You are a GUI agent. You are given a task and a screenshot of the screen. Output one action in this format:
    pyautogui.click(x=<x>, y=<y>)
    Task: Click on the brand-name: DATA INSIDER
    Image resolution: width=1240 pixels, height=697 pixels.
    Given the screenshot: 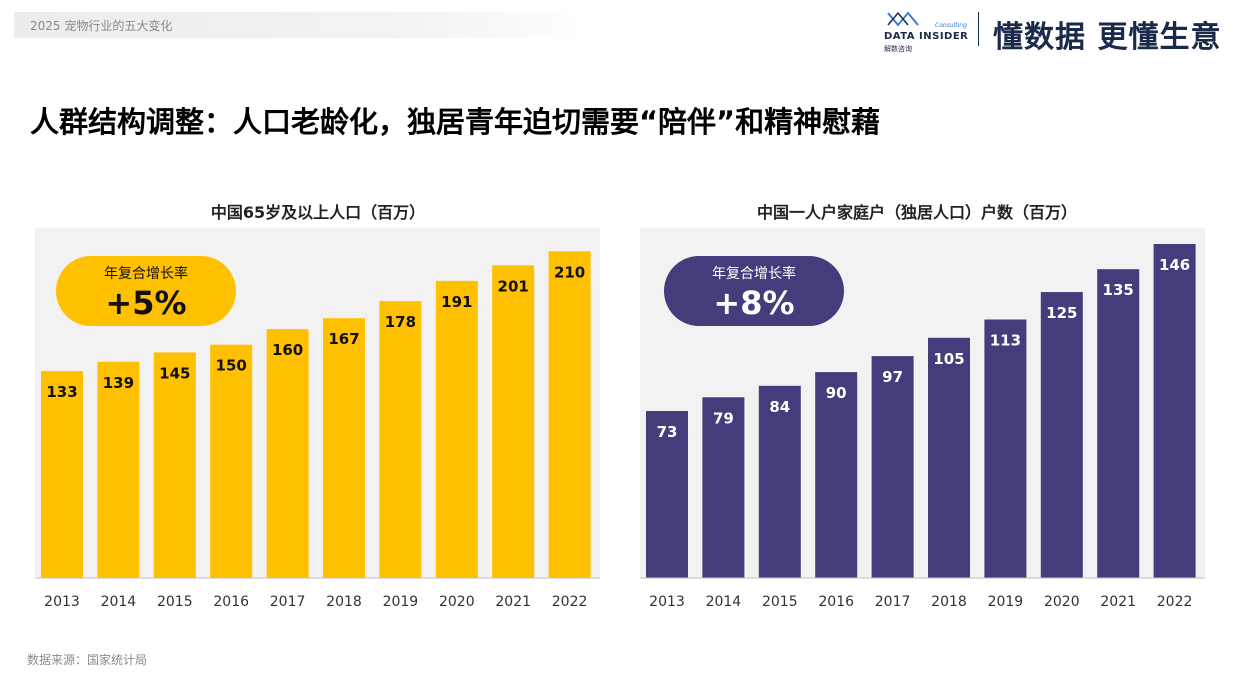 What is the action you would take?
    pyautogui.click(x=926, y=36)
    